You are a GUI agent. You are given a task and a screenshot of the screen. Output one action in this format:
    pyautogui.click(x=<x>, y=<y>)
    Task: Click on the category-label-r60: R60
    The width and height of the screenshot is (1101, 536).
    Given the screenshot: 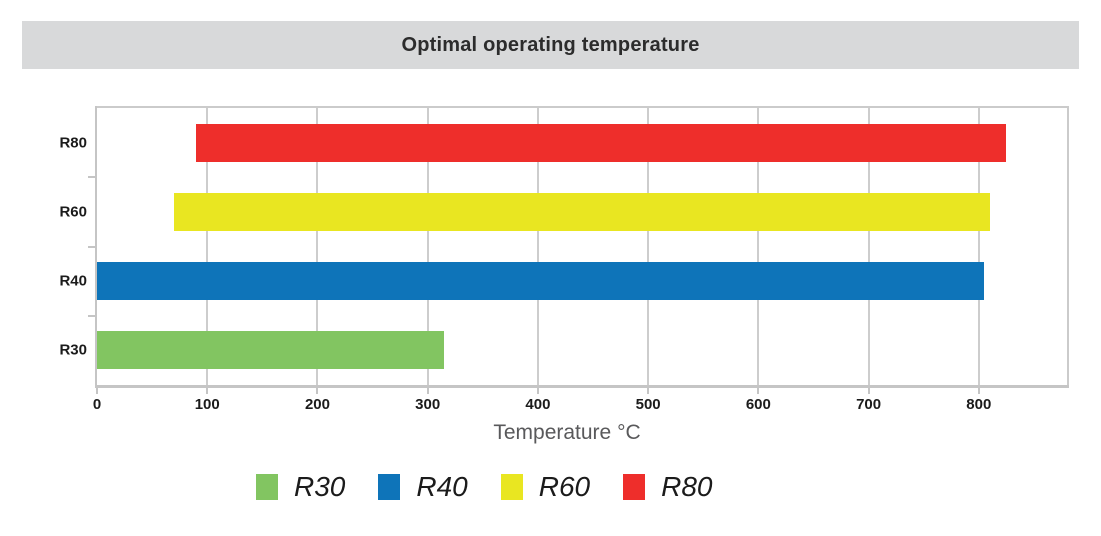 What is the action you would take?
    pyautogui.click(x=73, y=212)
    